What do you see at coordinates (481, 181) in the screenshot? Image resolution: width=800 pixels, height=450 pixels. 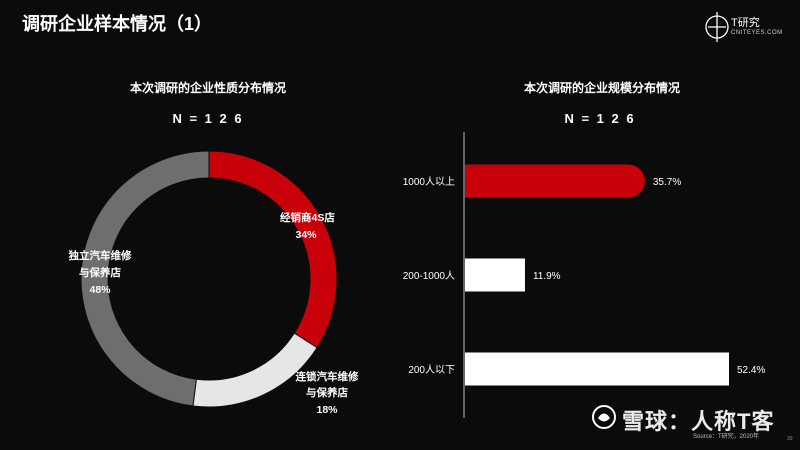 I see `bar-0-left-cap` at bounding box center [481, 181].